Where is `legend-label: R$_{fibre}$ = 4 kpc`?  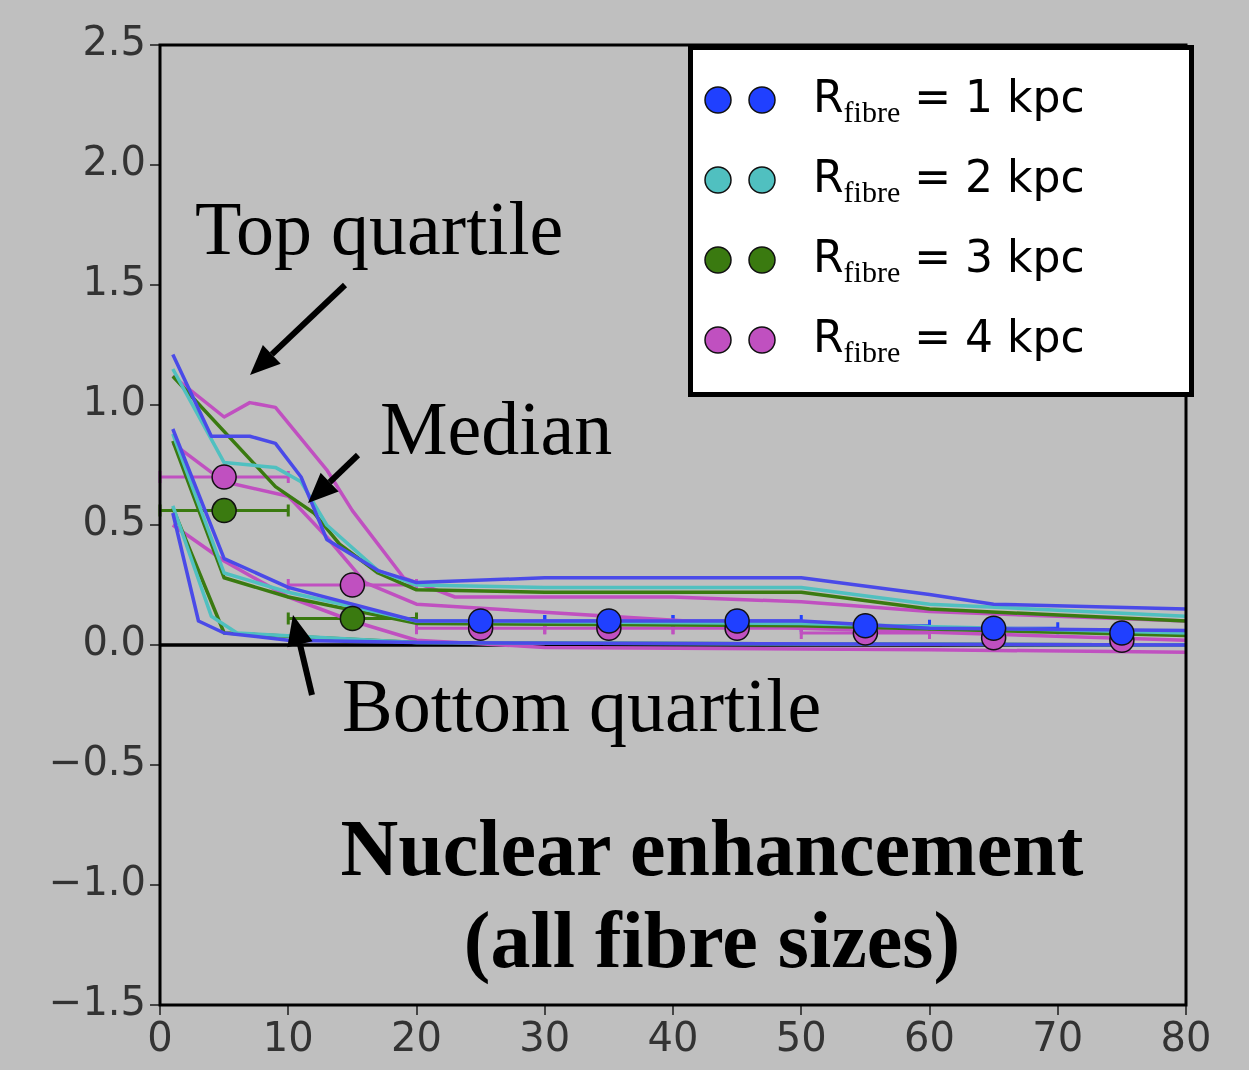 legend-label: R$_{fibre}$ = 4 kpc is located at coordinates (949, 340).